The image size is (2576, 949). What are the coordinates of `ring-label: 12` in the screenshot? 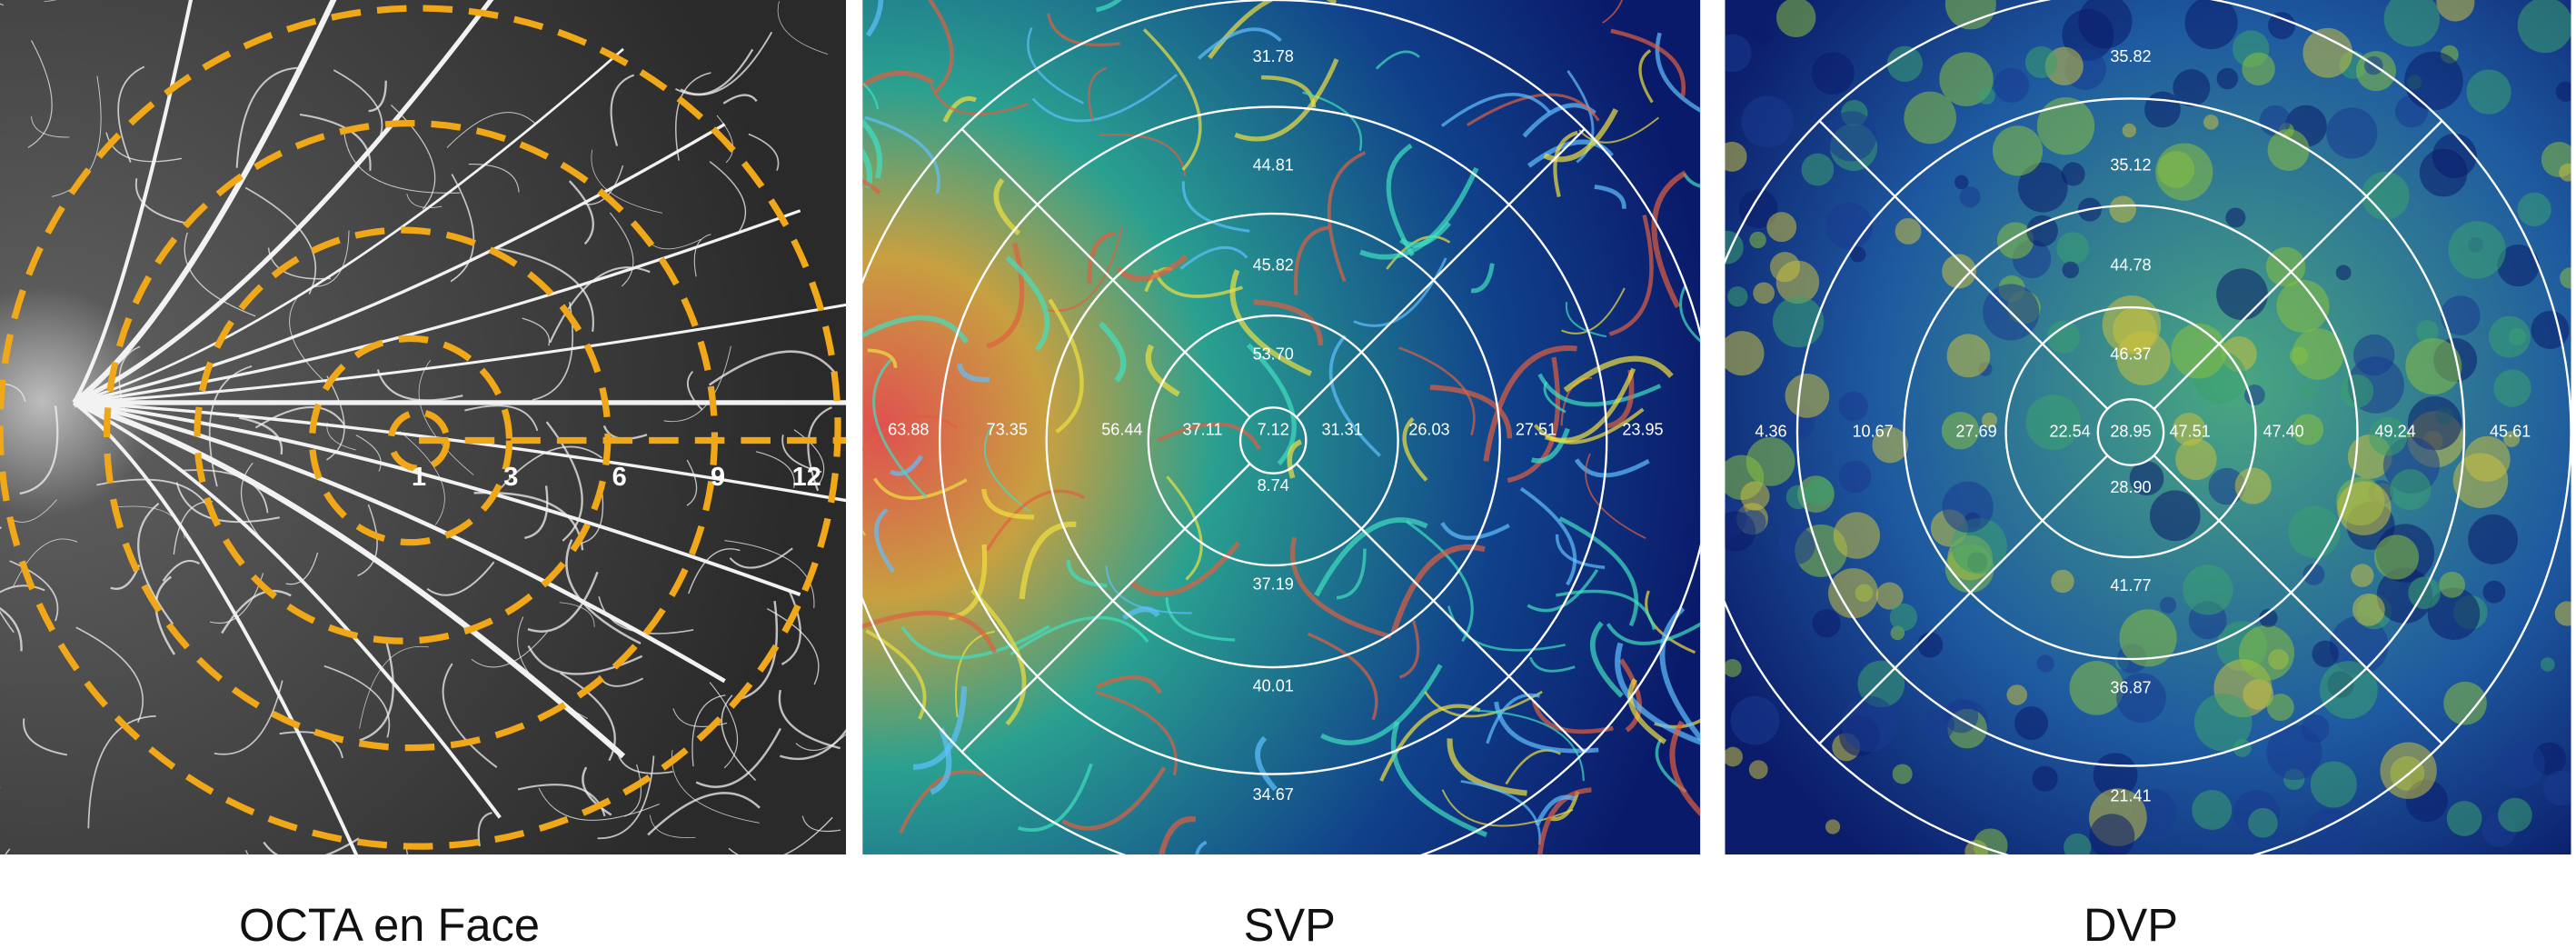 It's located at (807, 478).